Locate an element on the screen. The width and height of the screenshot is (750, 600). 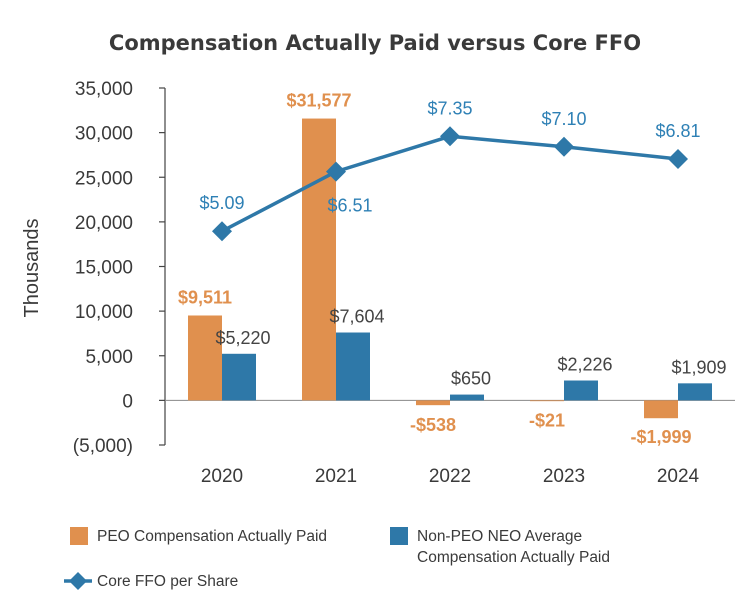
y-tick-label: 25,000 is located at coordinates (104, 178).